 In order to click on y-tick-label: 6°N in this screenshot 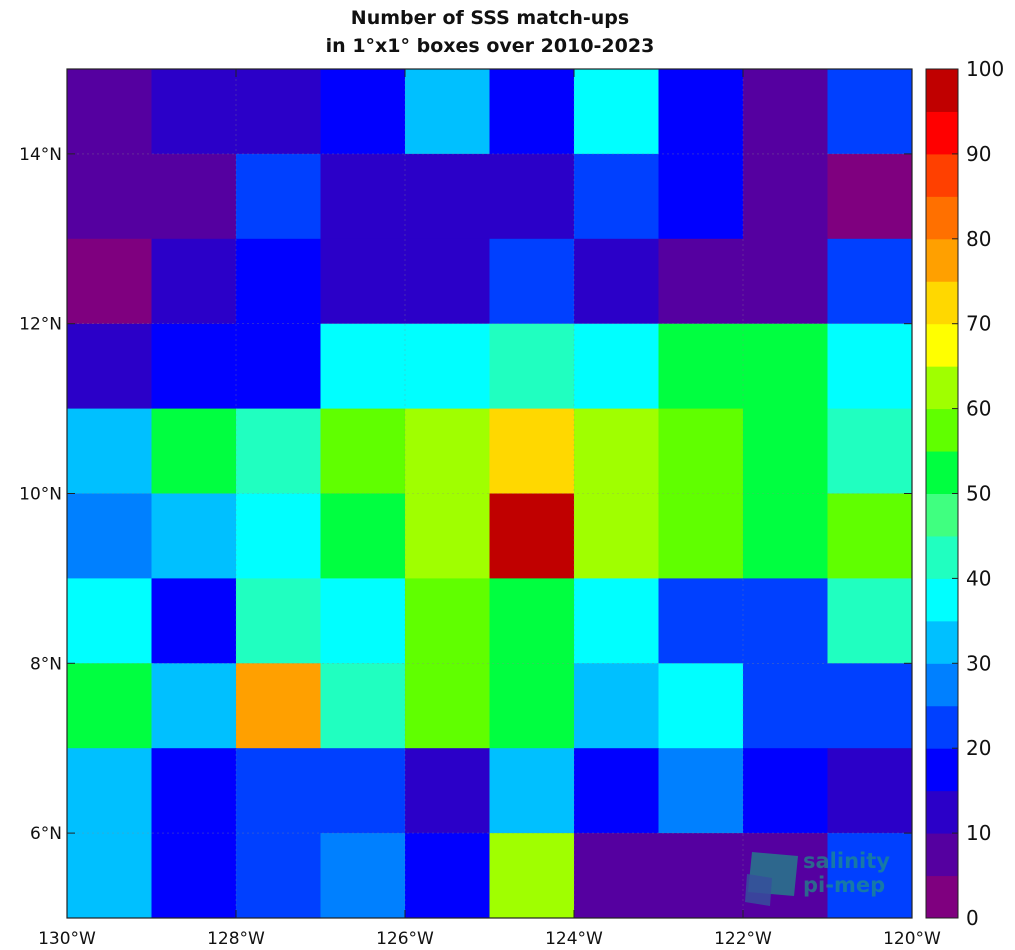, I will do `click(46, 834)`.